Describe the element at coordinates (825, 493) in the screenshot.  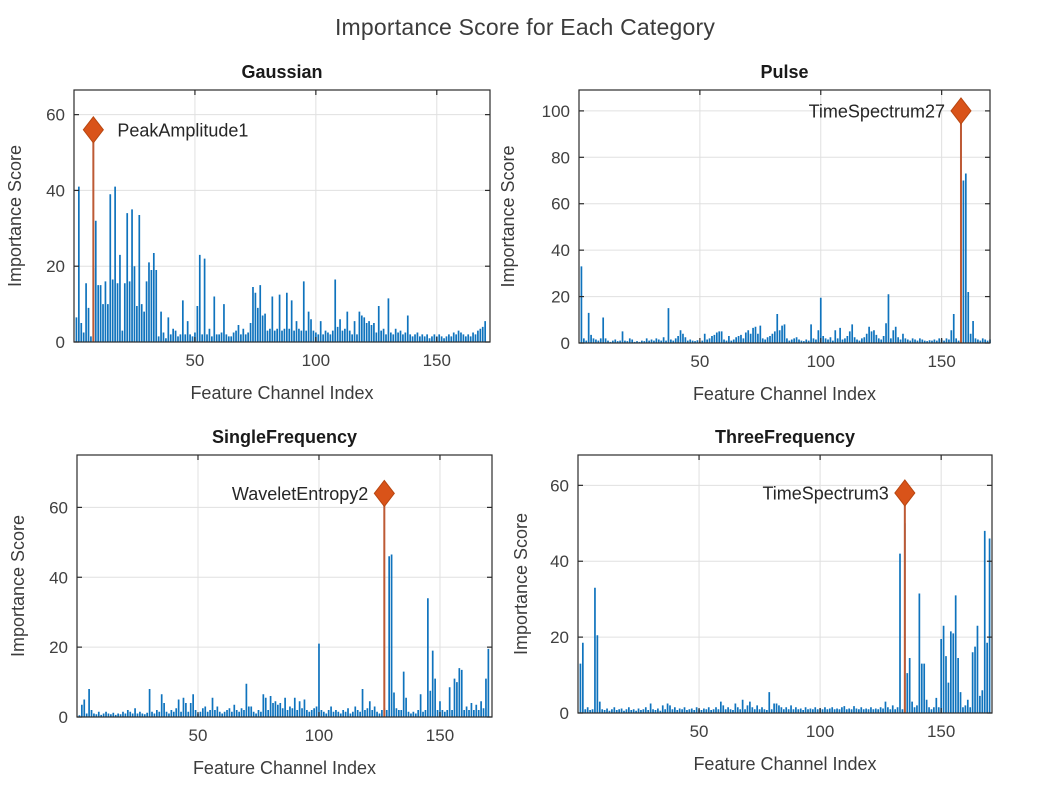
I see `highlight-label: TimeSpectrum3` at that location.